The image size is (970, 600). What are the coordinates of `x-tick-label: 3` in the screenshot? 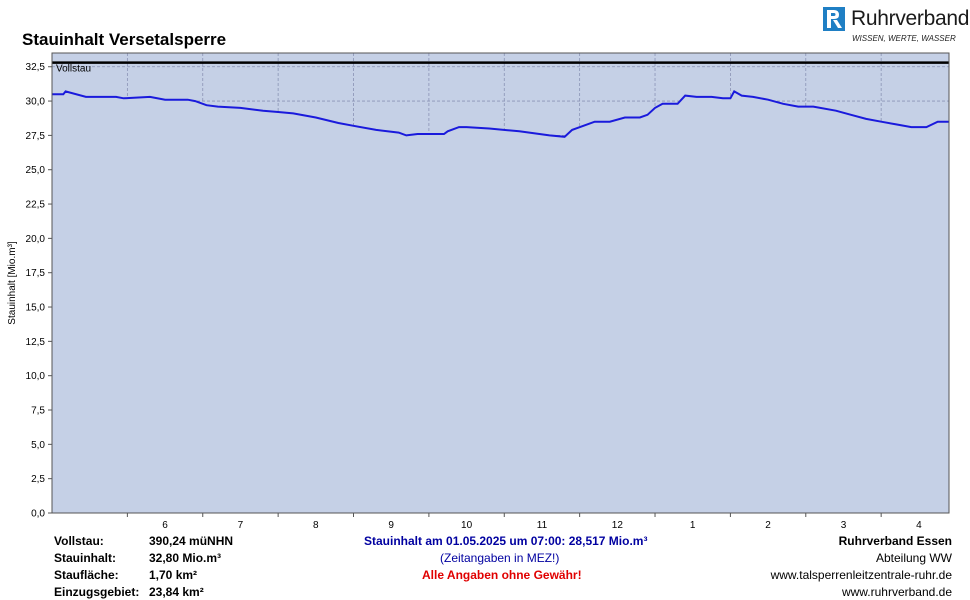 It's located at (844, 525).